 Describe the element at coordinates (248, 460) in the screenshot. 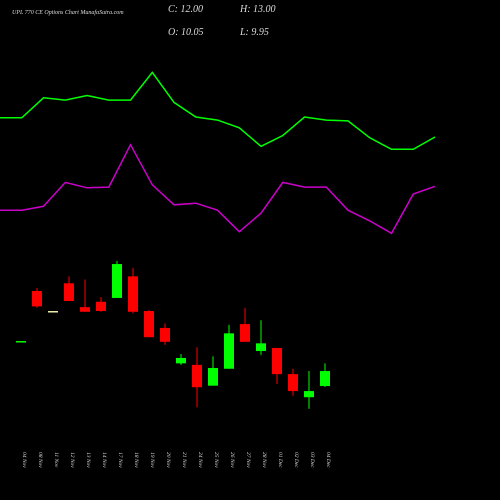

I see `x-tick-label: 27 Nov` at that location.